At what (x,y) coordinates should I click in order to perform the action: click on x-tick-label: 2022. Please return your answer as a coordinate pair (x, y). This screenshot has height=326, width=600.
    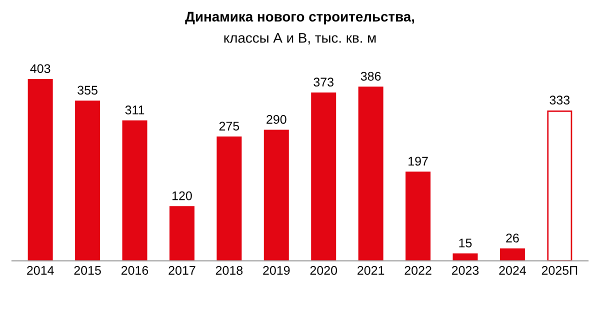
    Looking at the image, I should click on (418, 270).